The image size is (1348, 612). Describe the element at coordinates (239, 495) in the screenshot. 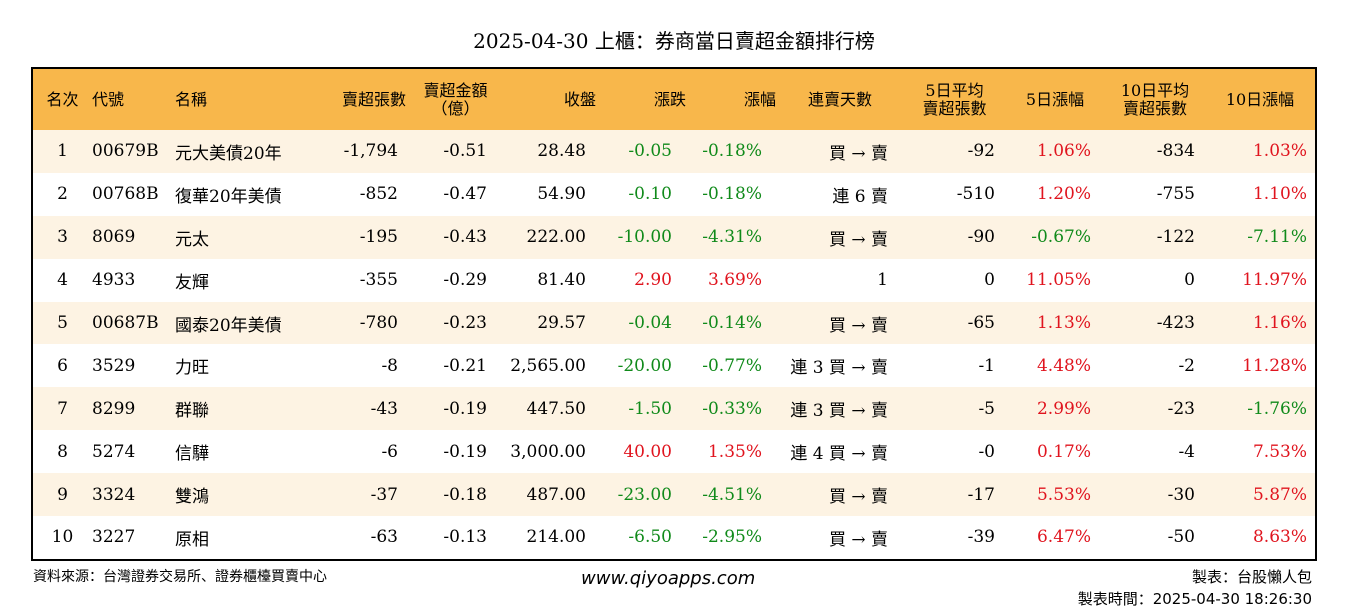

I see `cell-name: 雙鴻` at that location.